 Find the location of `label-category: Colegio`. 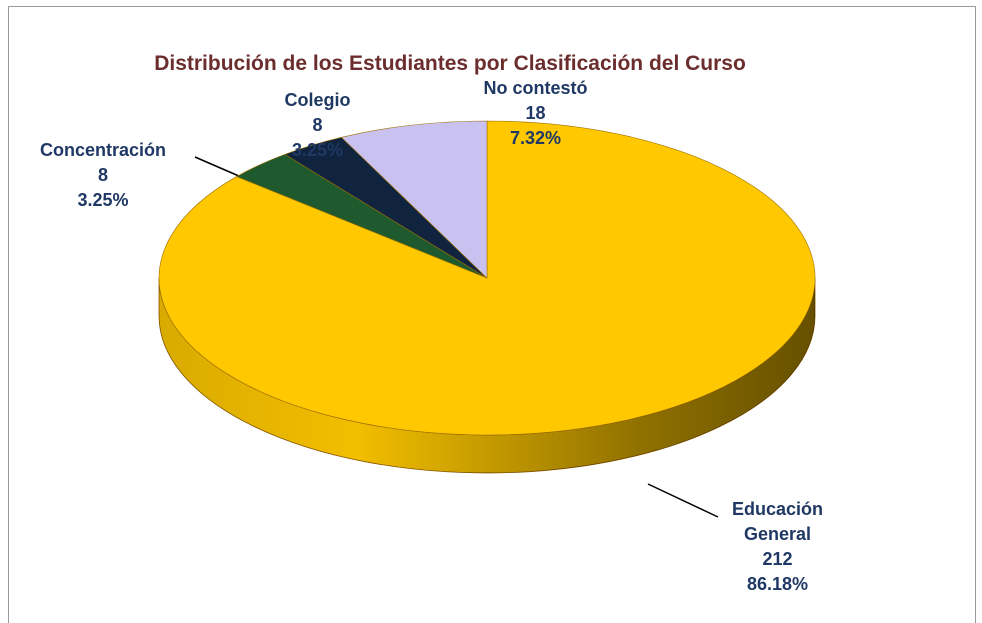

label-category: Colegio is located at coordinates (317, 100).